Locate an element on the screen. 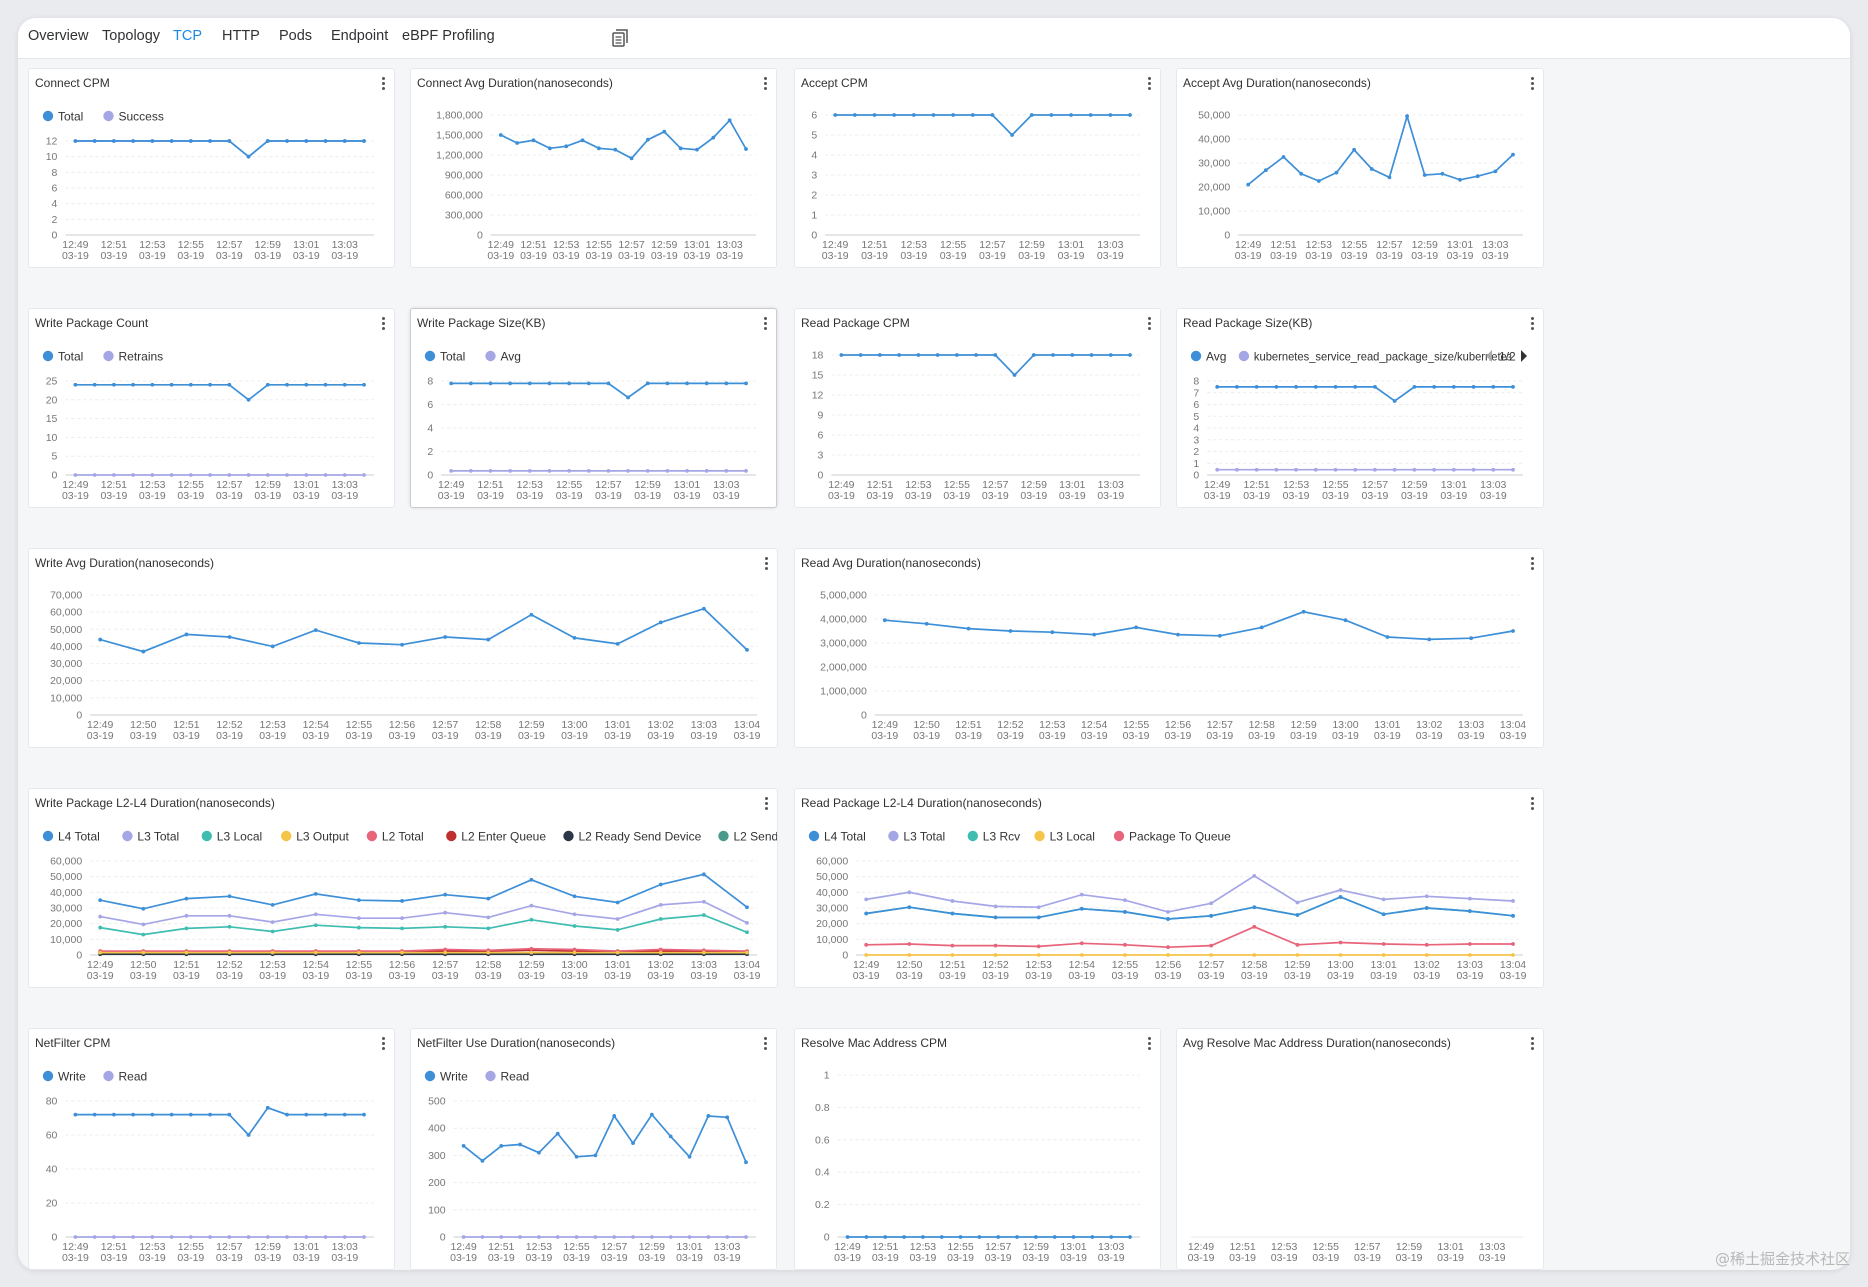 Image resolution: width=1868 pixels, height=1287 pixels. legend-item: Success is located at coordinates (133, 116).